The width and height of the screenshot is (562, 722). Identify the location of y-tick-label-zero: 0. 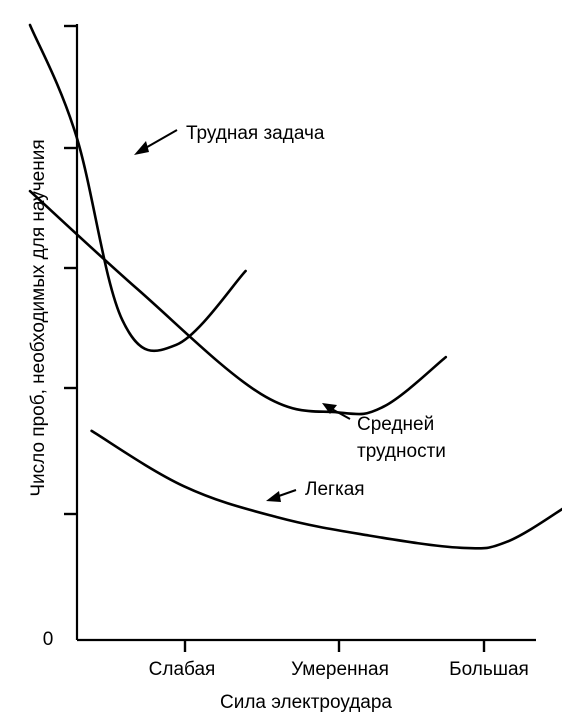
(48, 639).